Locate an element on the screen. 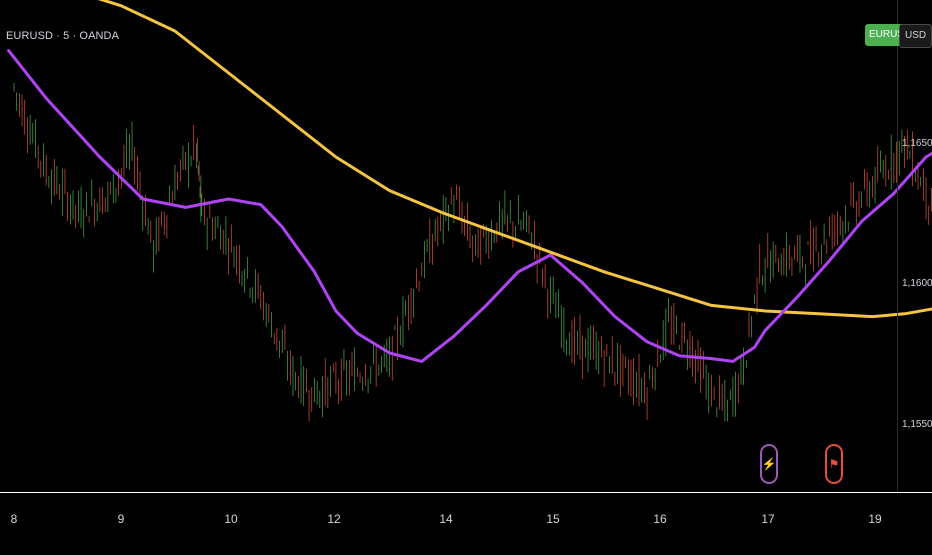  symbol-title: EURUSD · 5 · OANDA is located at coordinates (63, 36).